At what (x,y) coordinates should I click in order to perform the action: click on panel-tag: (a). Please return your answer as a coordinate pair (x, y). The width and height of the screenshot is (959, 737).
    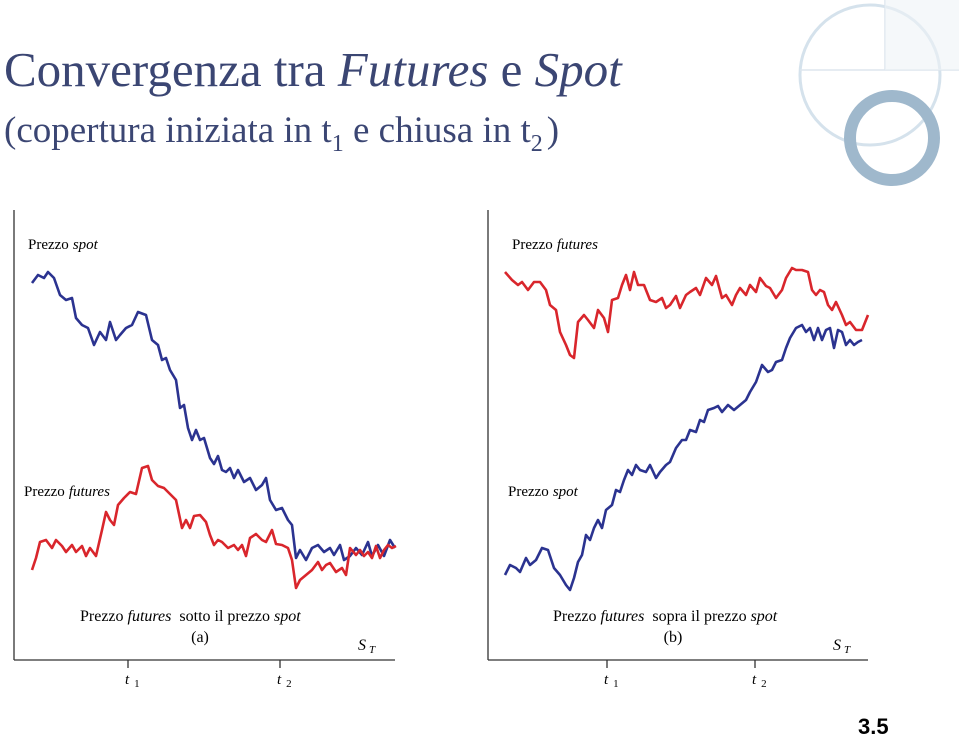
    Looking at the image, I should click on (200, 637).